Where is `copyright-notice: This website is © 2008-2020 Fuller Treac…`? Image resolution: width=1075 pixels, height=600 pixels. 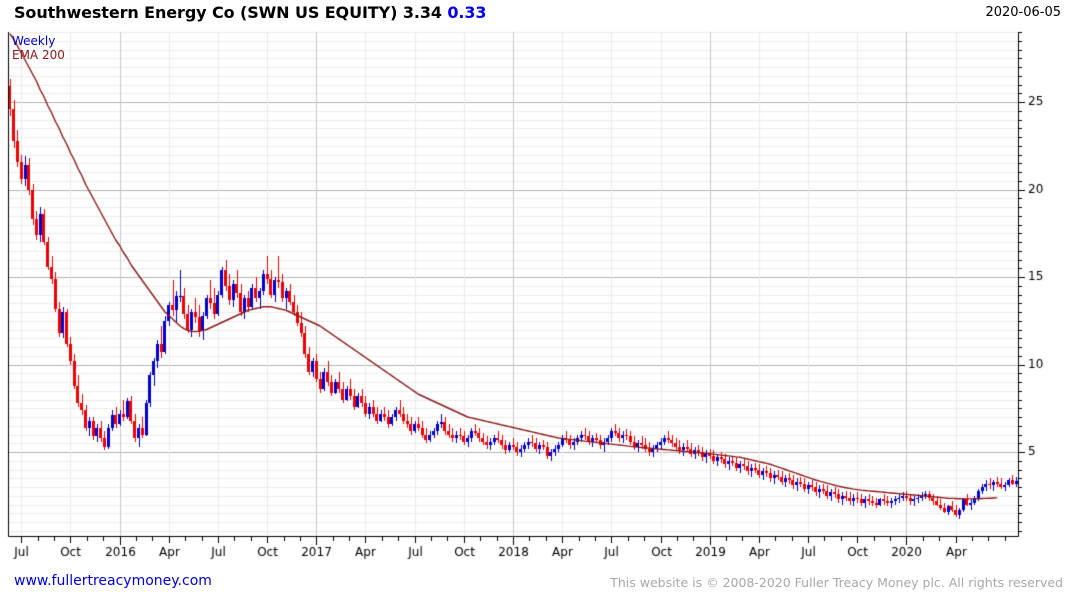 copyright-notice: This website is © 2008-2020 Fuller Treac… is located at coordinates (836, 582).